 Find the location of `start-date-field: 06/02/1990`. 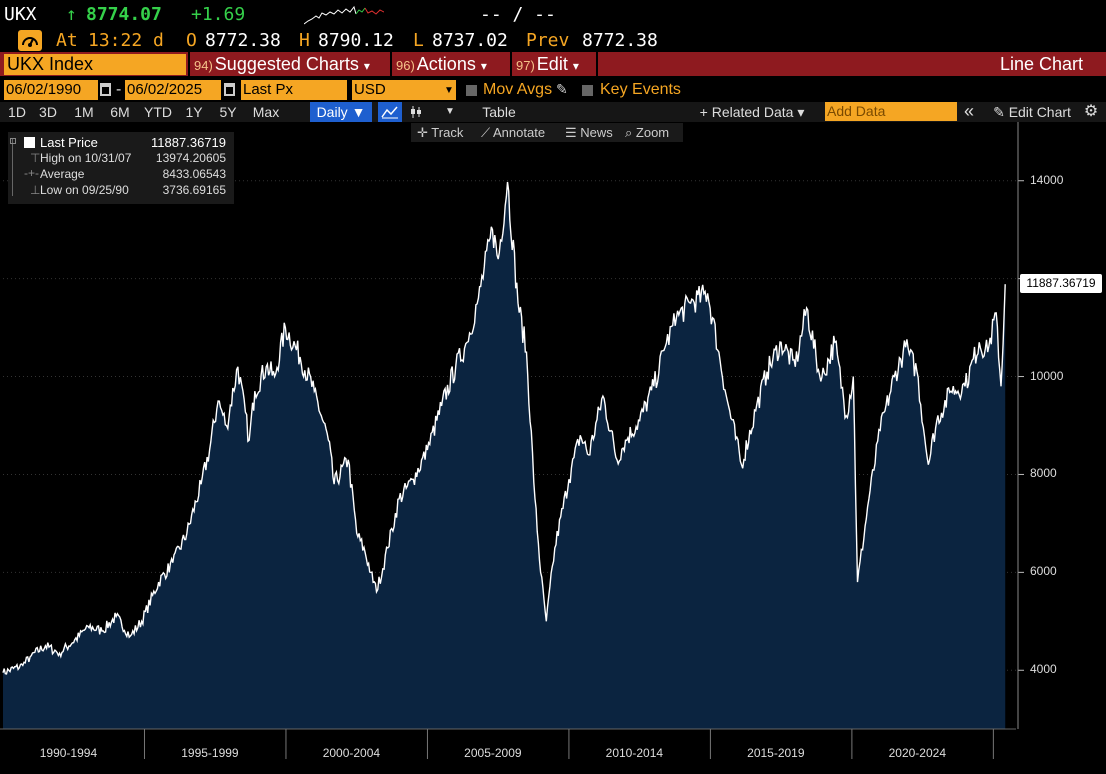

start-date-field: 06/02/1990 is located at coordinates (51, 90).